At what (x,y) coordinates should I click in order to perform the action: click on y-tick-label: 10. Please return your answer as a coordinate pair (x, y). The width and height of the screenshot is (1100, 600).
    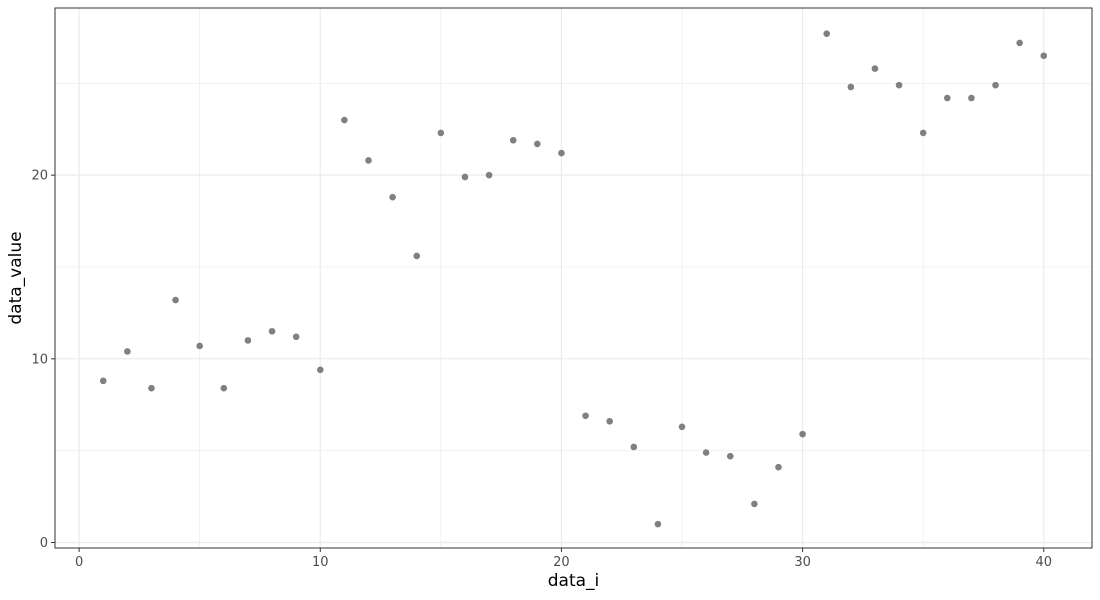
    Looking at the image, I should click on (39, 359).